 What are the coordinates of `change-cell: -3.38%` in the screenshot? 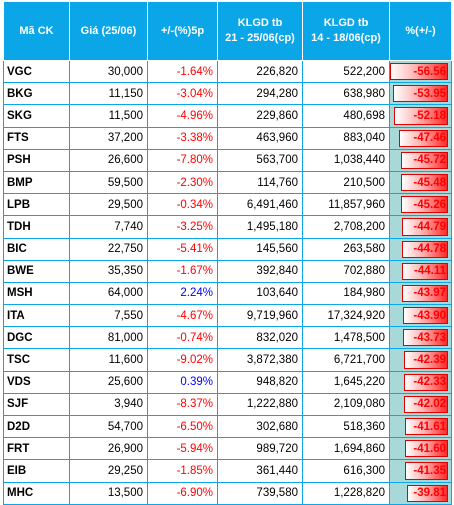 It's located at (182, 138).